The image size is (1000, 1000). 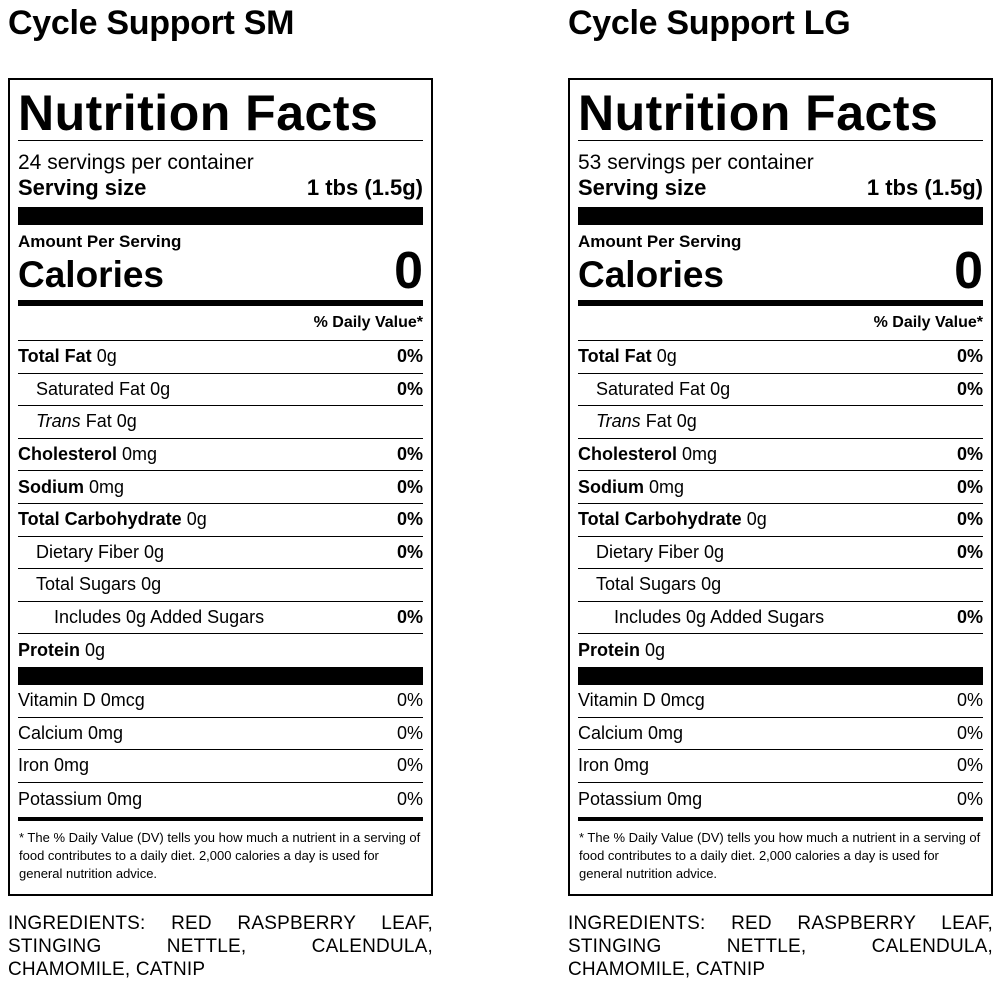 I want to click on nutrient-name: Total Sugars, so click(x=646, y=584).